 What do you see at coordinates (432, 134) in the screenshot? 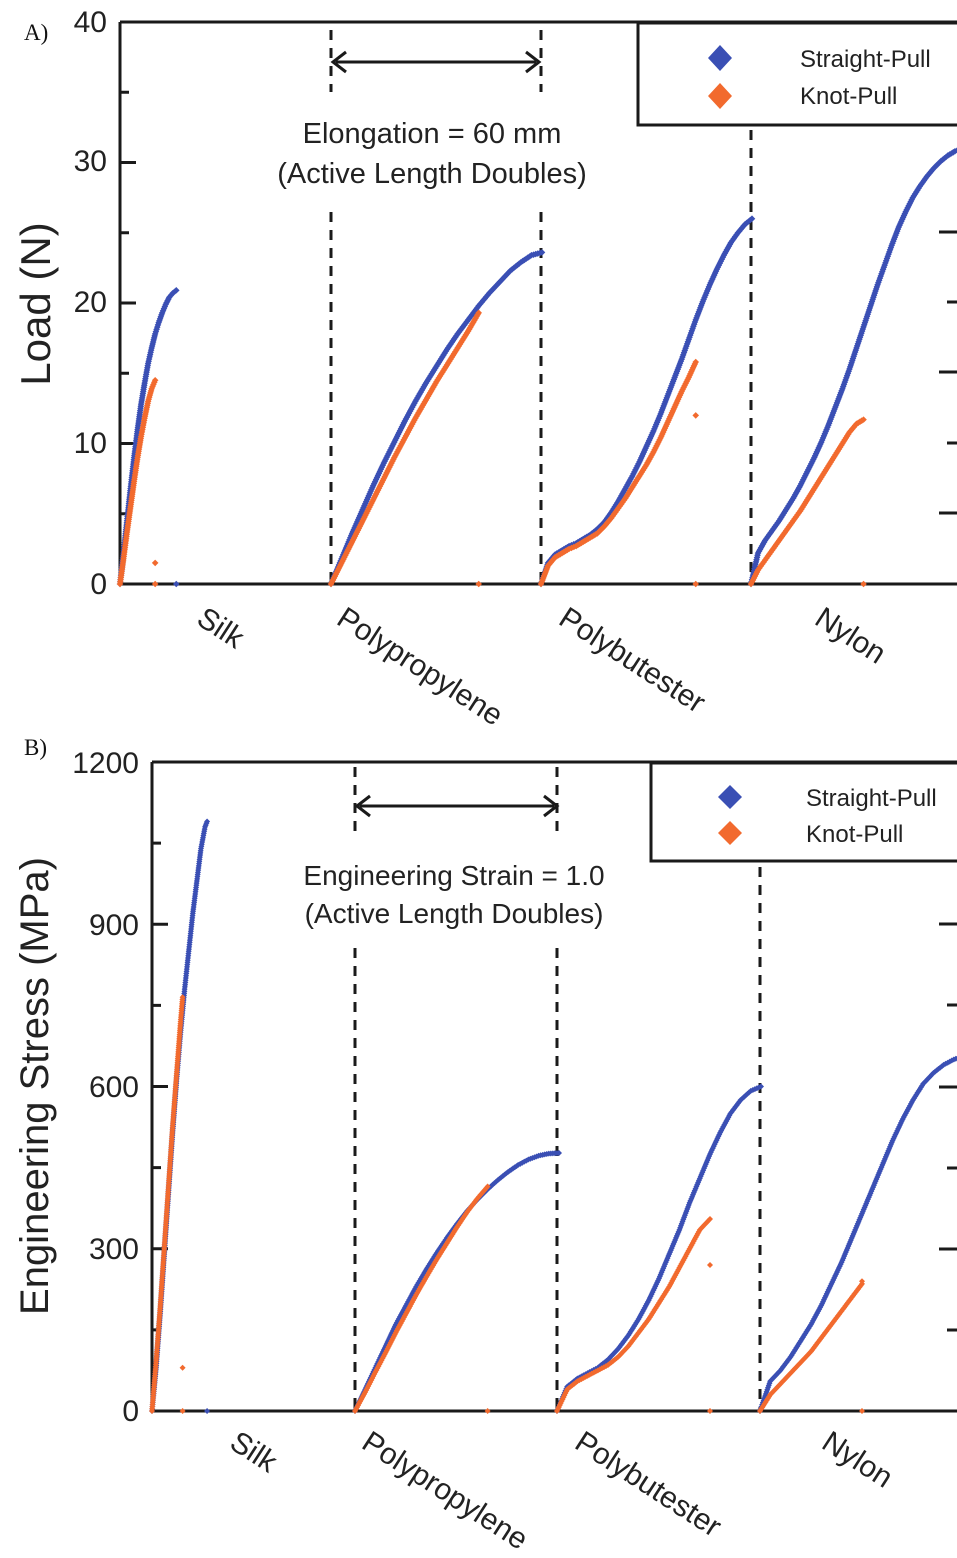
I see `panel-a-annotation-line1: Elongation = 60 mm` at bounding box center [432, 134].